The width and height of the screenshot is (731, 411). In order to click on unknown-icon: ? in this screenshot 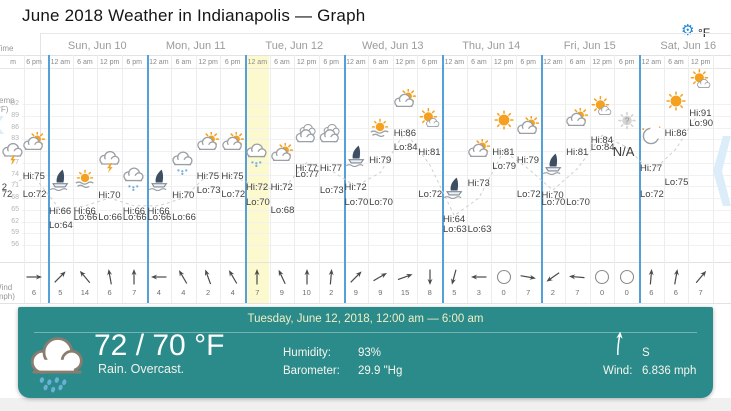, I will do `click(627, 120)`.